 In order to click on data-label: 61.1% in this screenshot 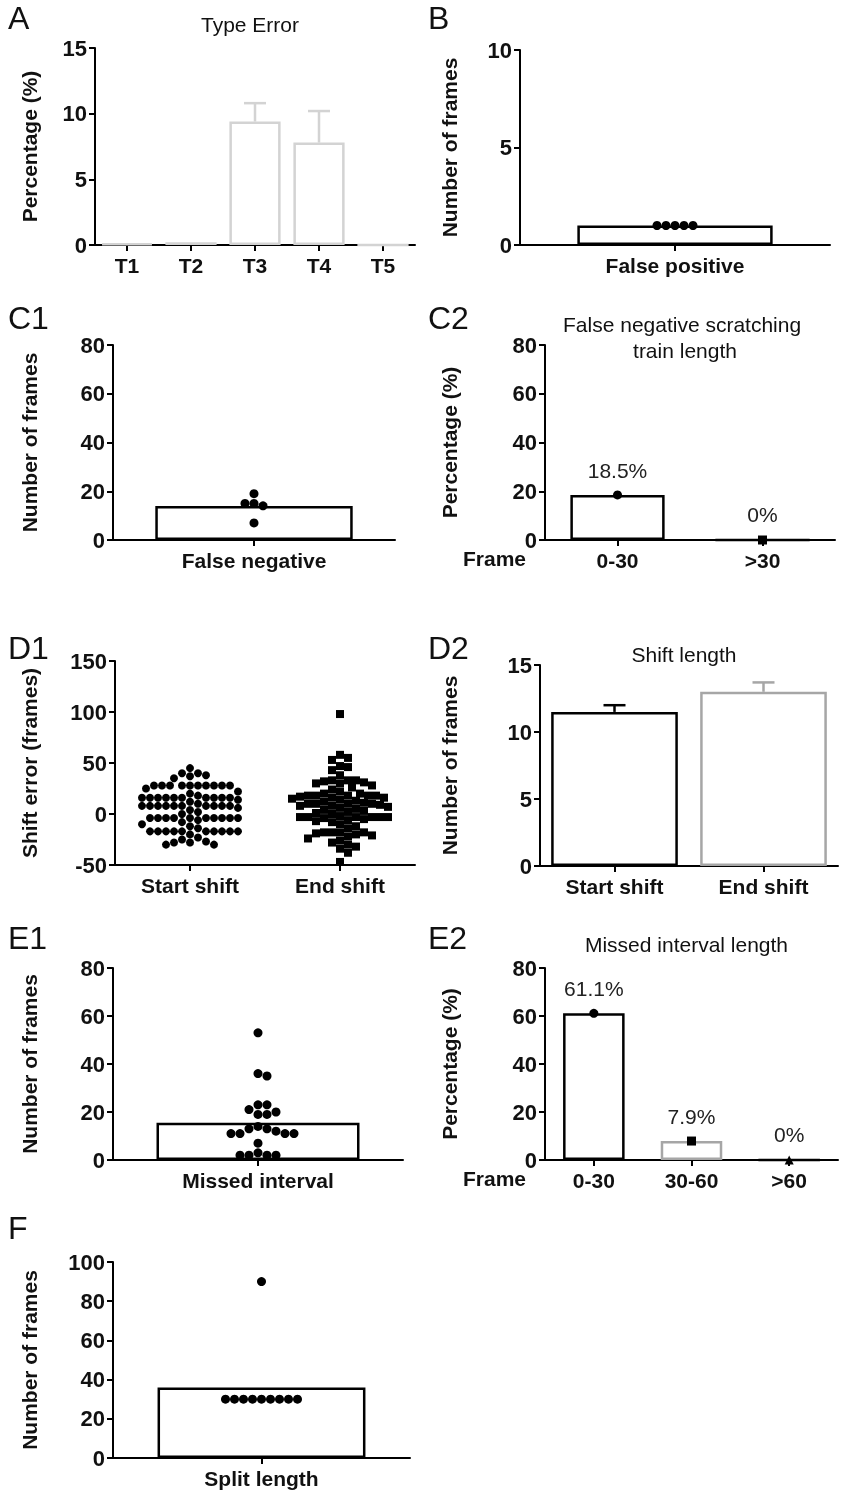, I will do `click(594, 989)`.